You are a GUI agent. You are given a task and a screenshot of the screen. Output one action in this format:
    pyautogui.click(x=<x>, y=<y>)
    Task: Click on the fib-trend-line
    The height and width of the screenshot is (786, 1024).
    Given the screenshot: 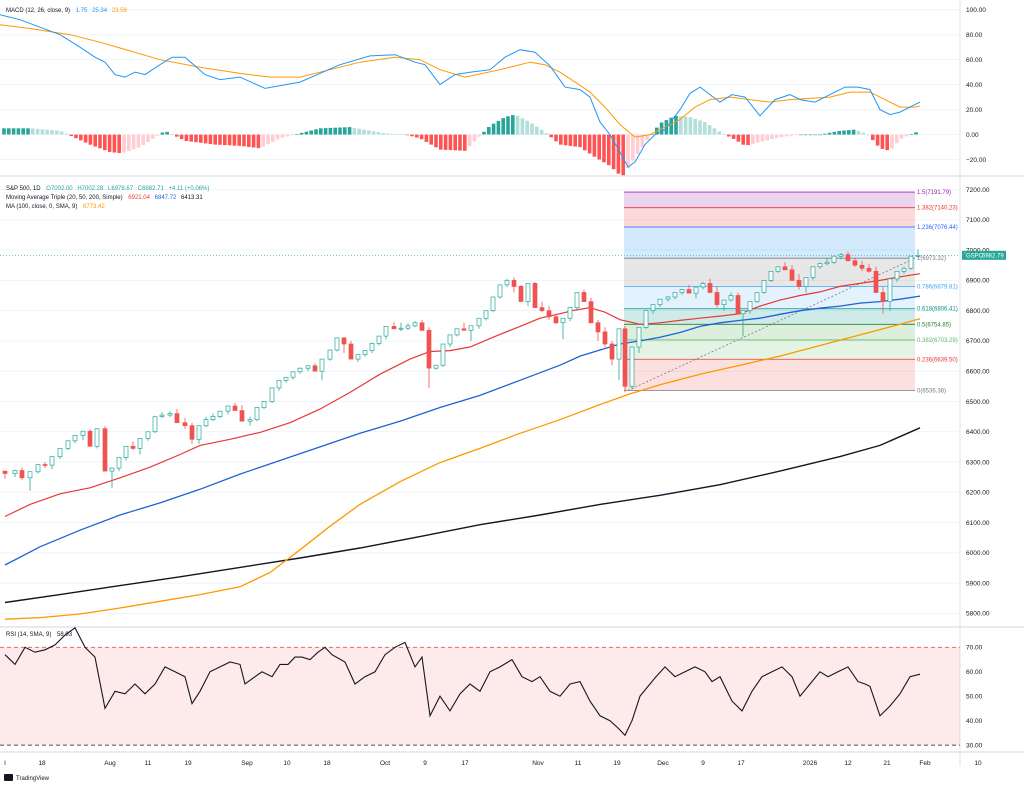 What is the action you would take?
    pyautogui.click(x=771, y=324)
    